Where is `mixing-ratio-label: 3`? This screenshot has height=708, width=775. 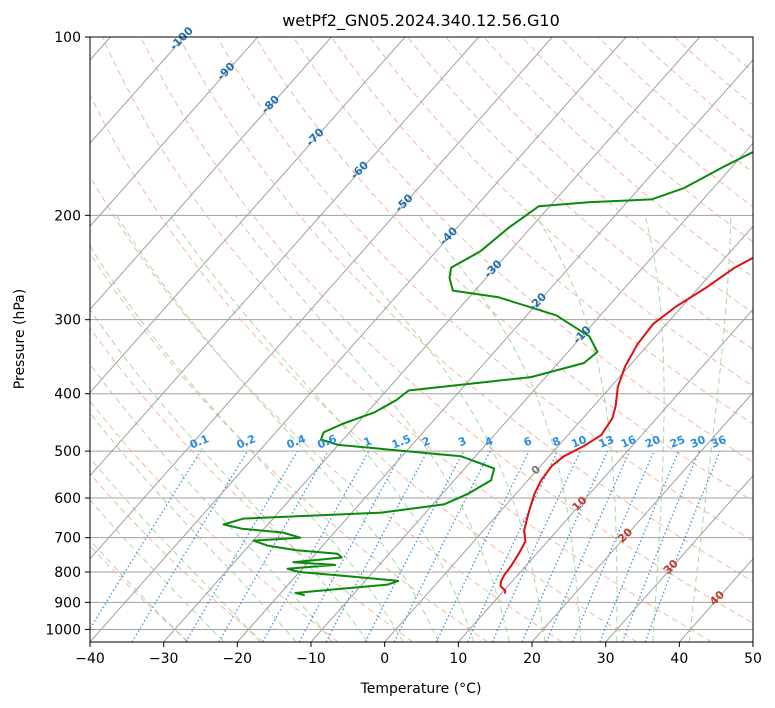 mixing-ratio-label: 3 is located at coordinates (462, 441).